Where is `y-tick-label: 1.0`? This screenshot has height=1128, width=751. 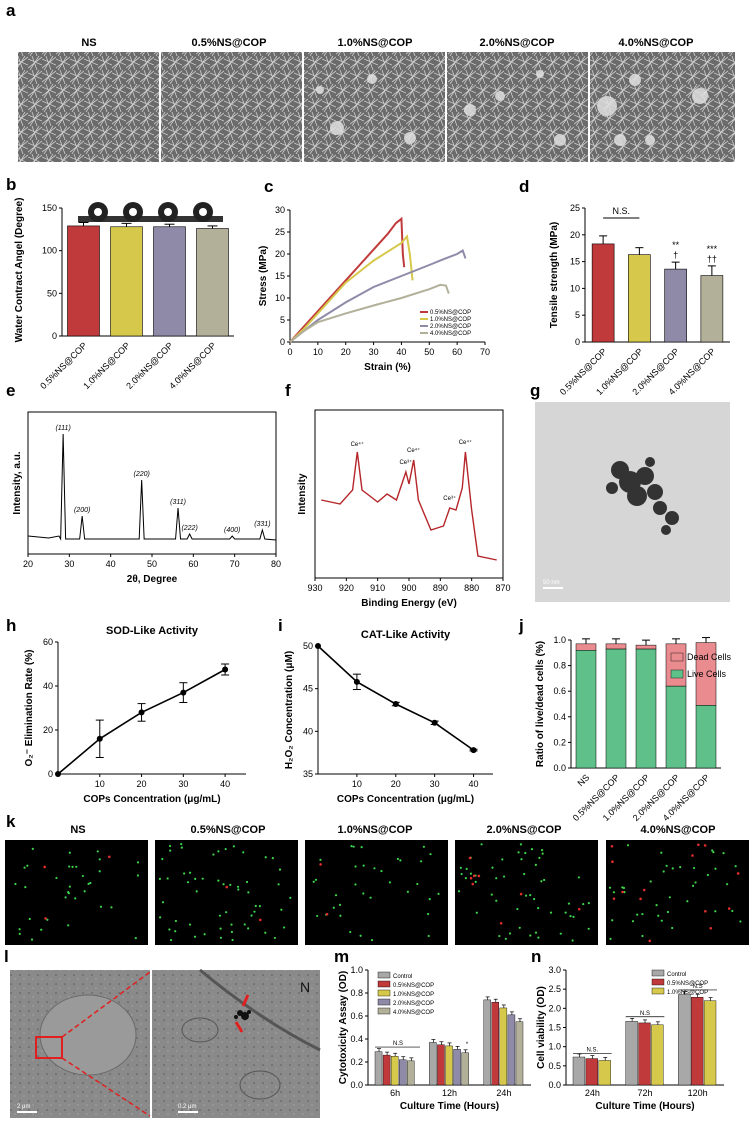
y-tick-label: 1.0 is located at coordinates (356, 970).